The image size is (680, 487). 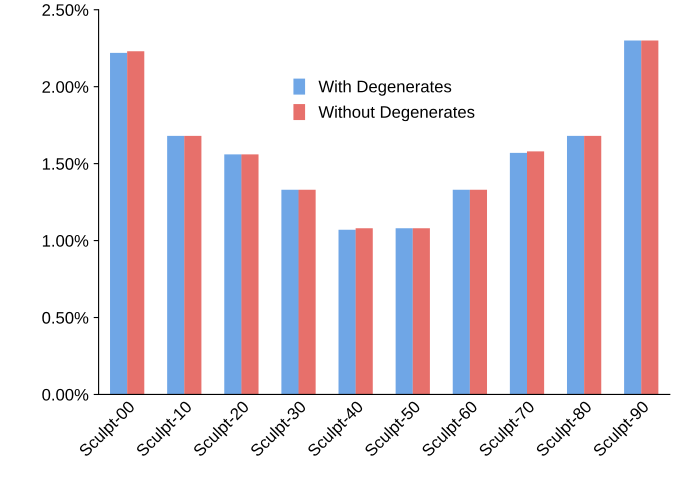 I want to click on y-tick-label: 0.50%, so click(x=65, y=318).